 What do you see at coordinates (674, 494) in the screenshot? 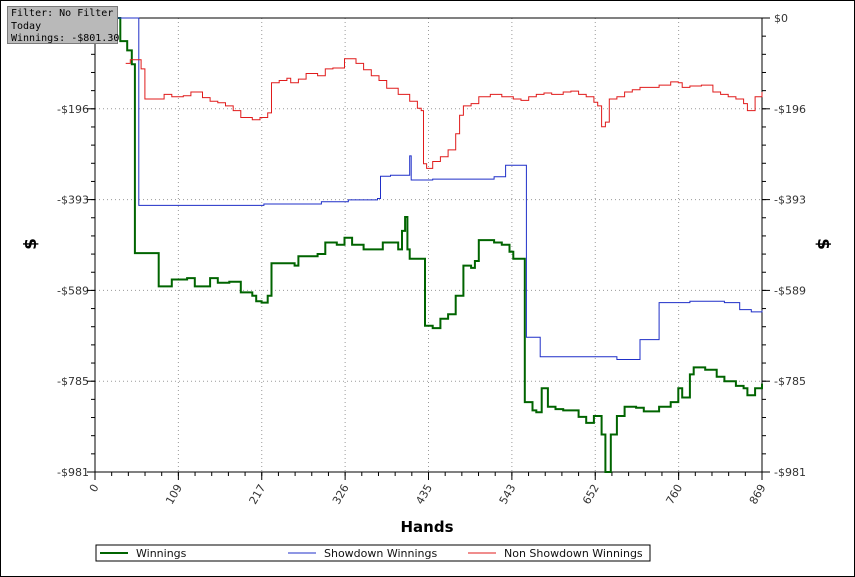
I see `x-tick-label: 760` at bounding box center [674, 494].